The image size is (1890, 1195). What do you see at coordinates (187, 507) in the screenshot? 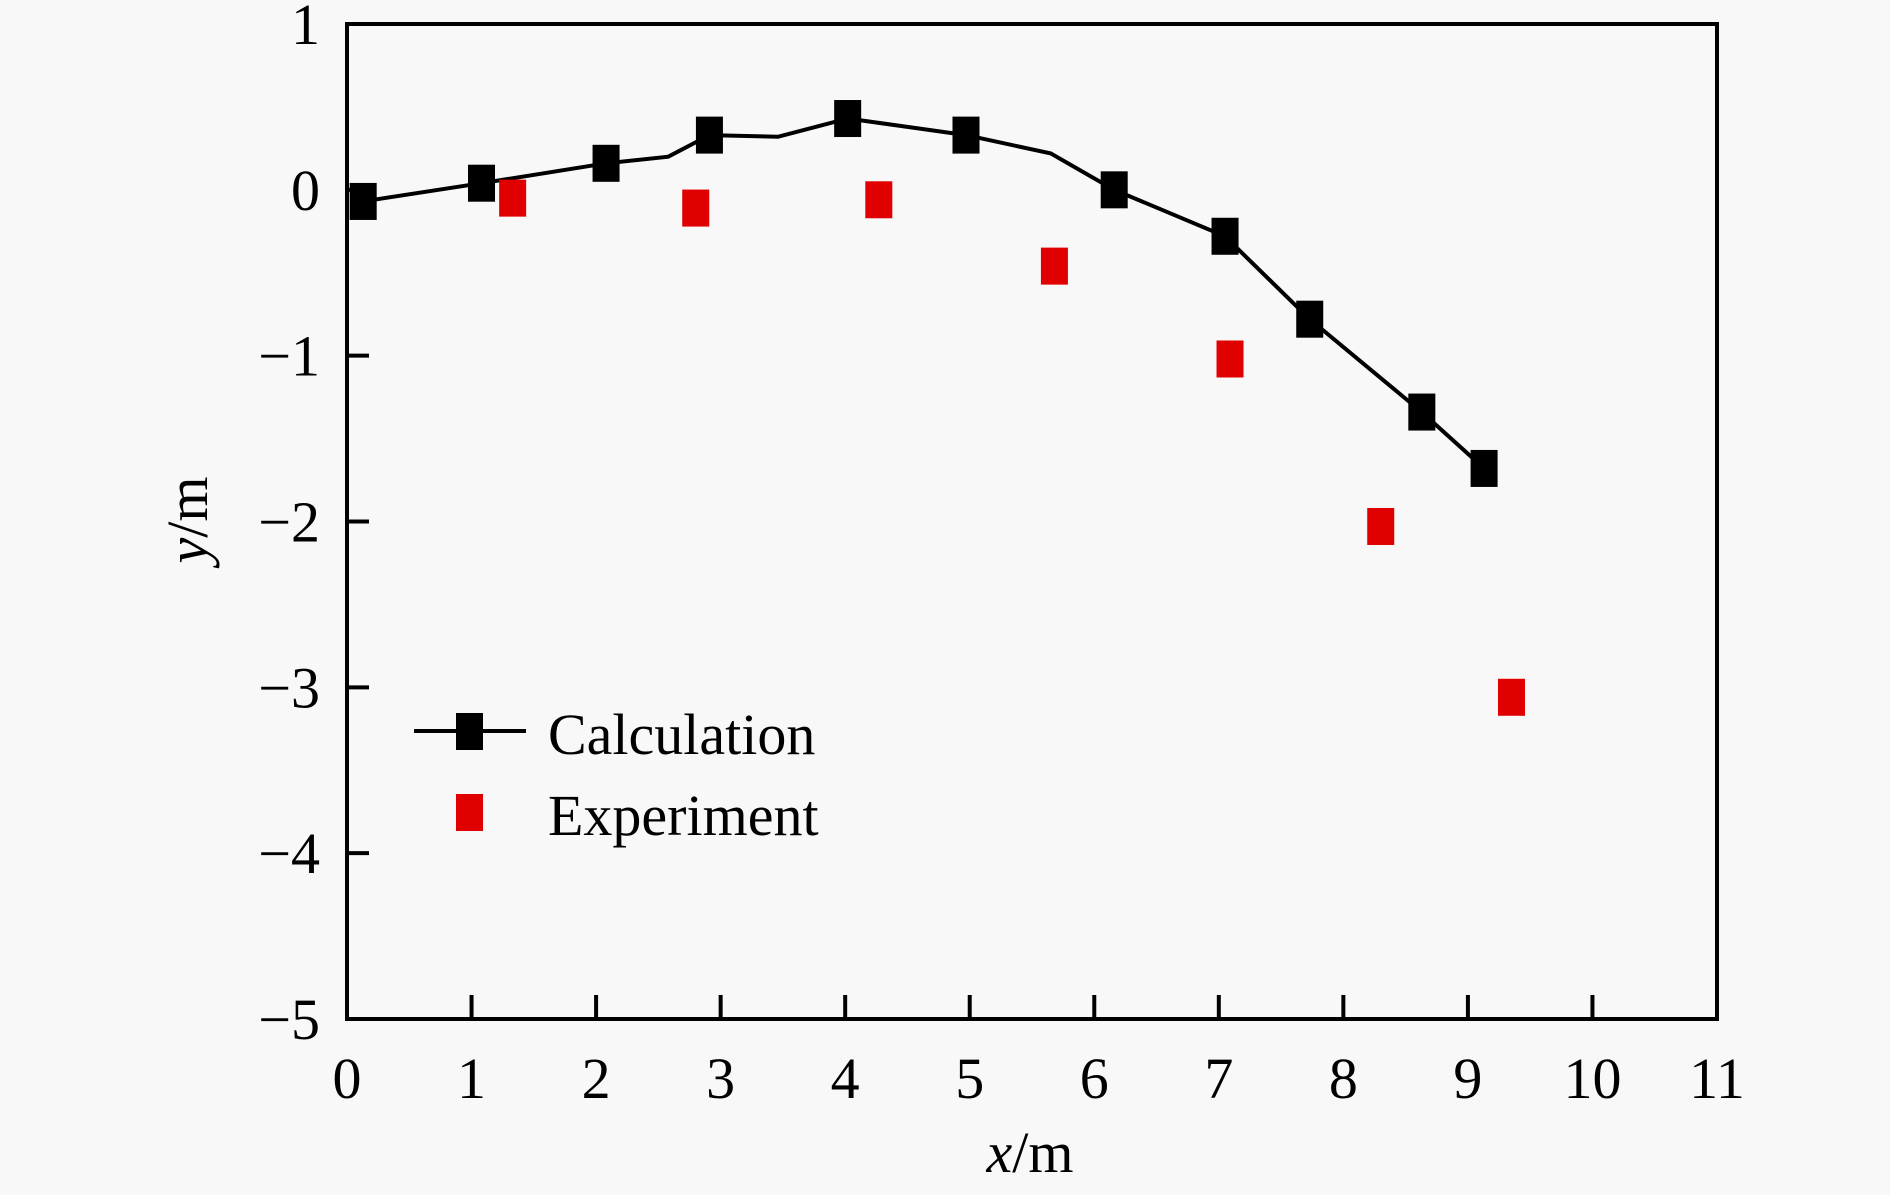
I see `y-axis-unit: /m` at bounding box center [187, 507].